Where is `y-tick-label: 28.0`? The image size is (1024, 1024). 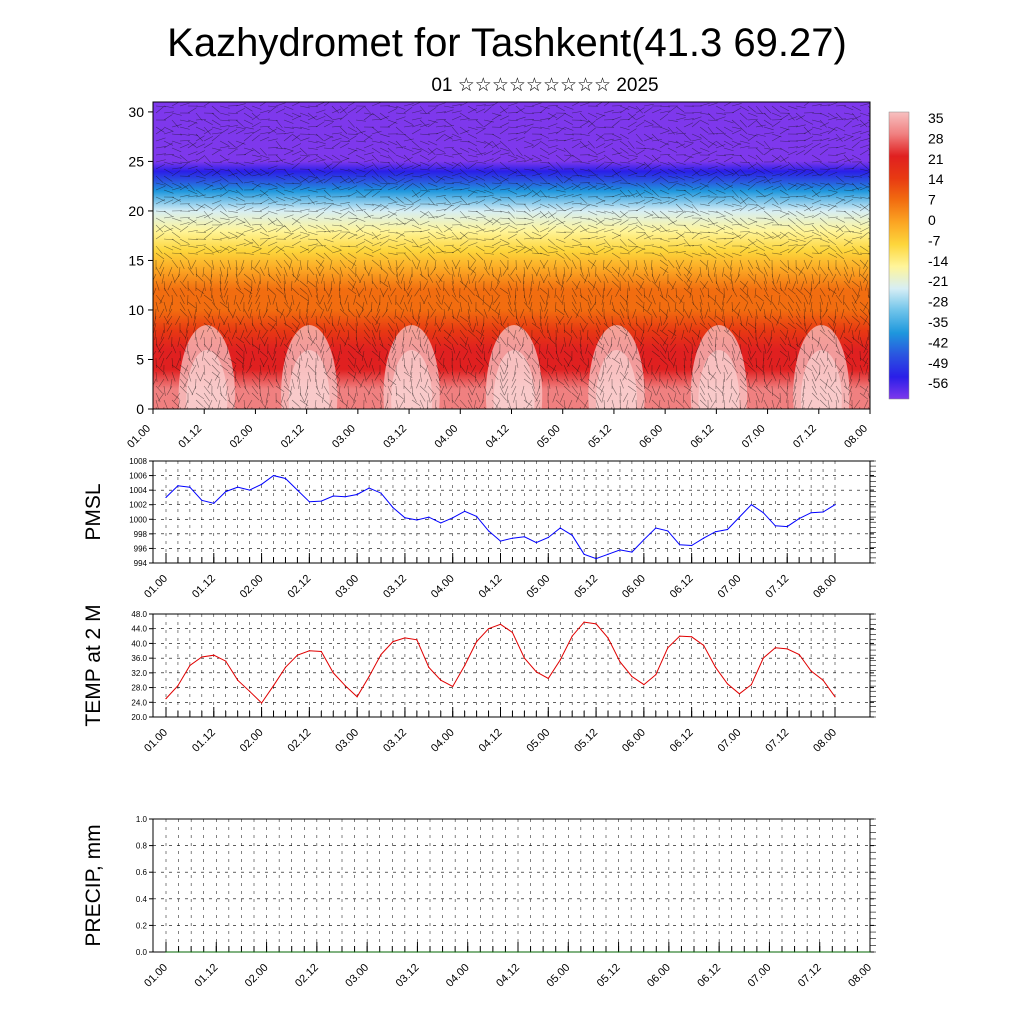 y-tick-label: 28.0 is located at coordinates (139, 688).